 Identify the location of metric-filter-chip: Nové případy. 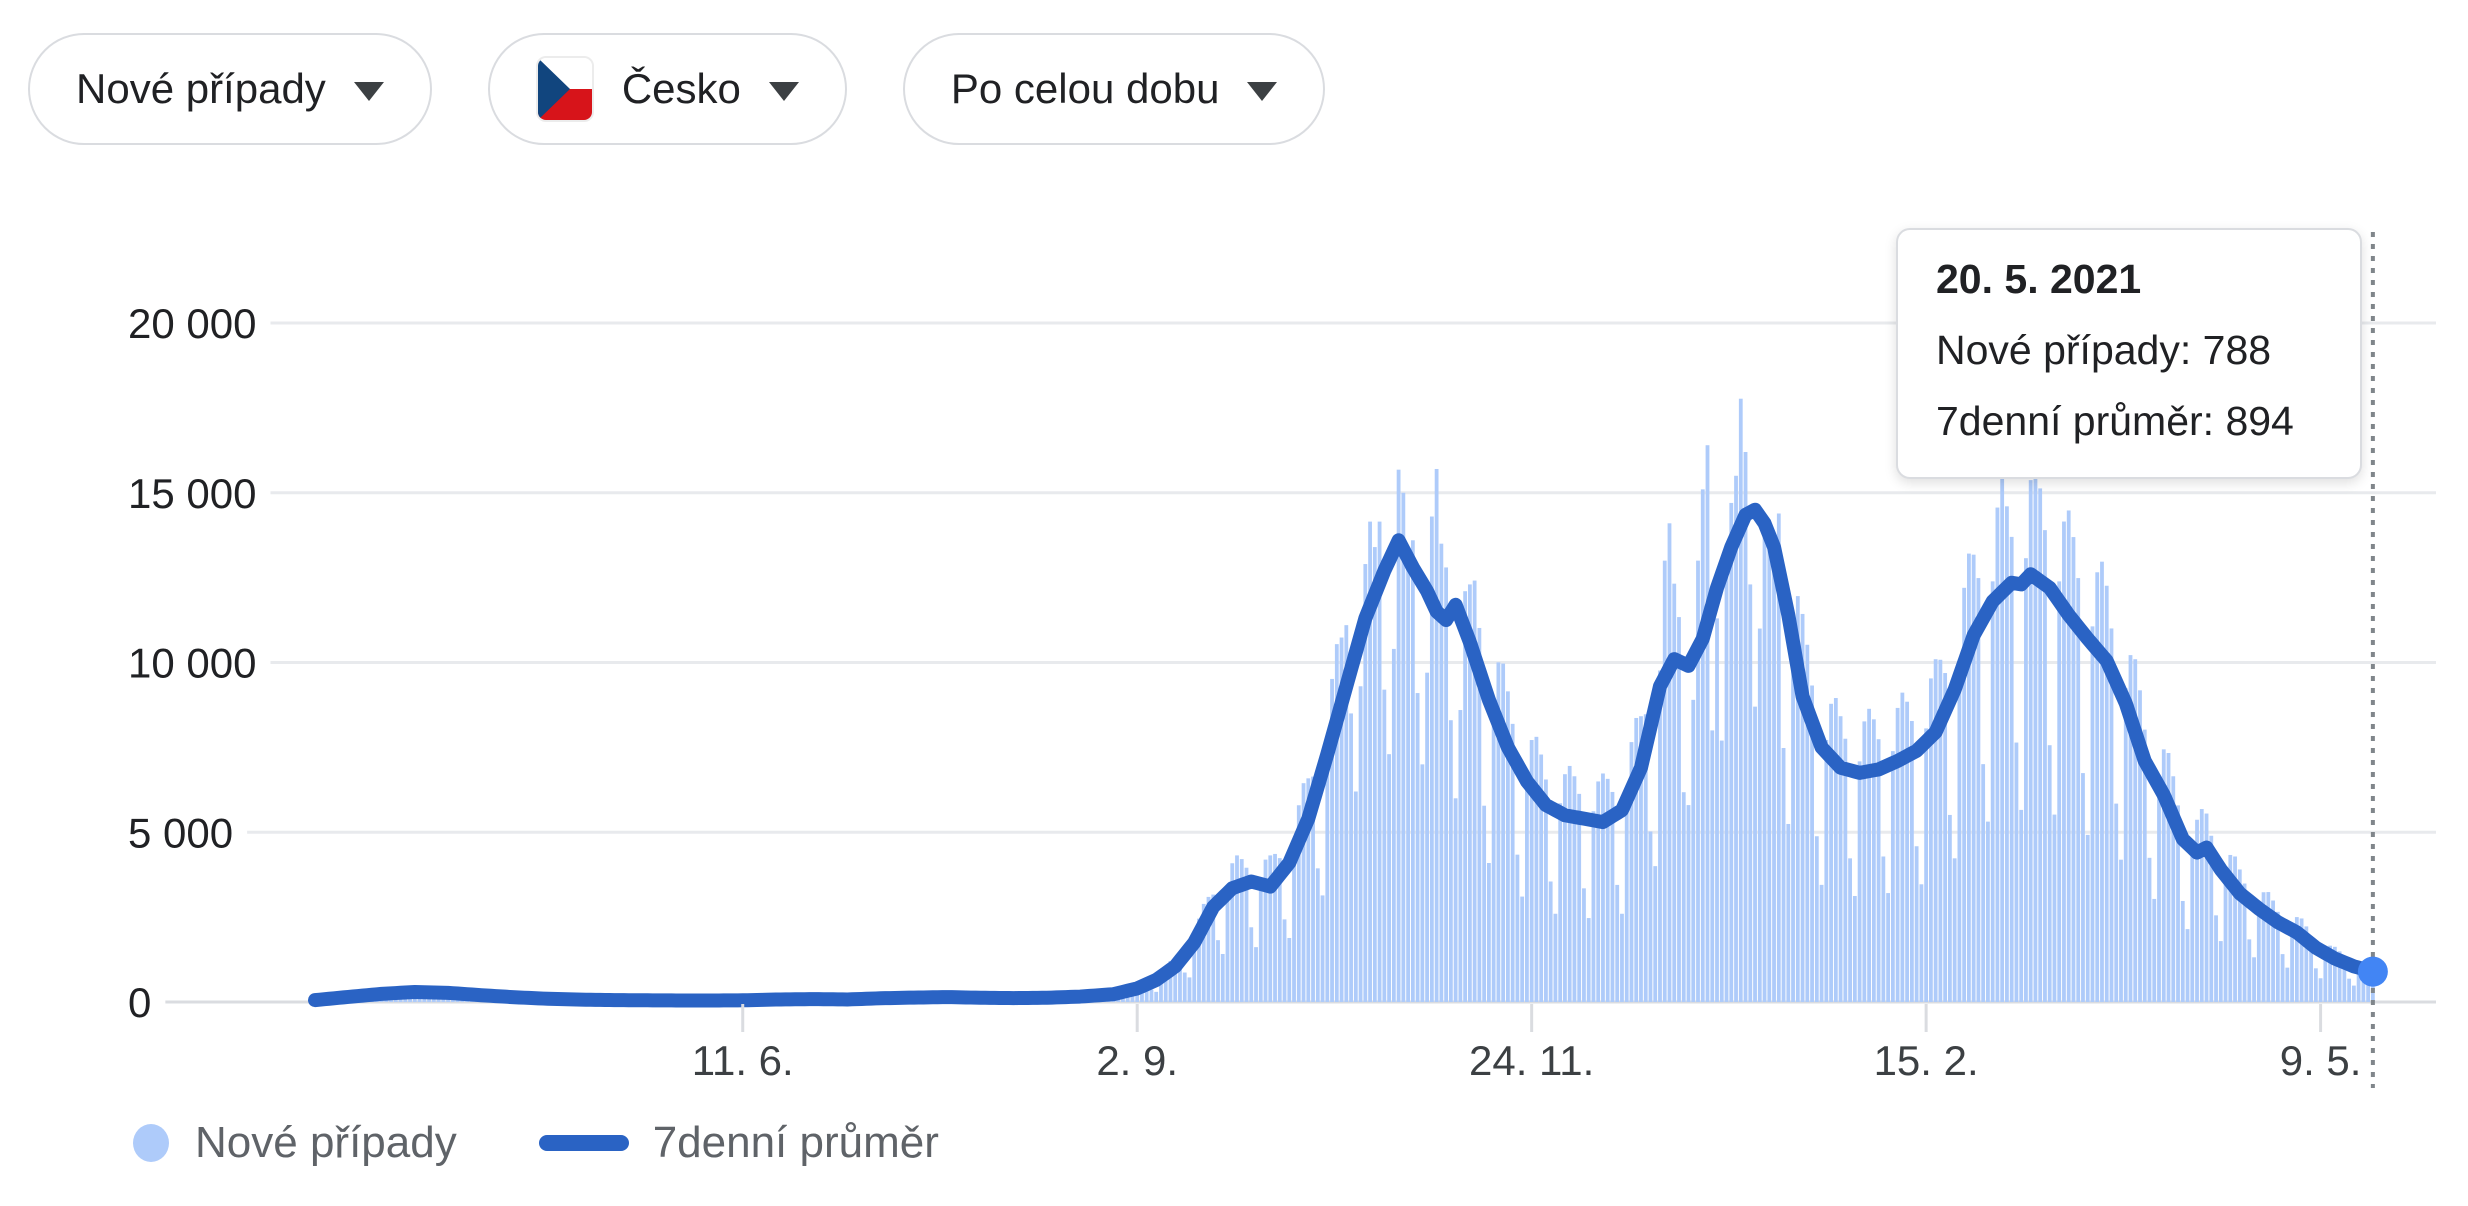
(230, 89).